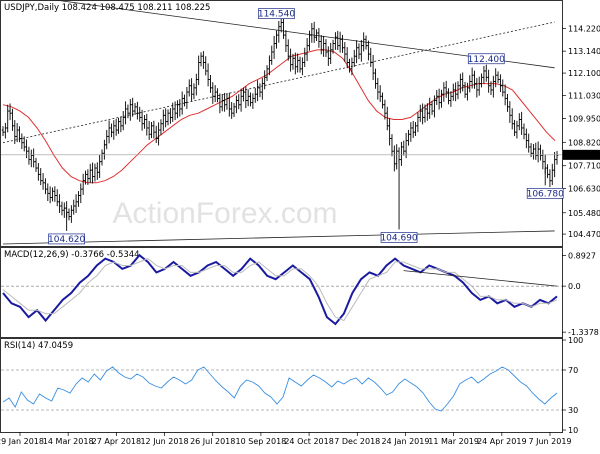 This screenshot has width=600, height=454. What do you see at coordinates (405, 441) in the screenshot?
I see `date-tick-label: 24 Jan 2019` at bounding box center [405, 441].